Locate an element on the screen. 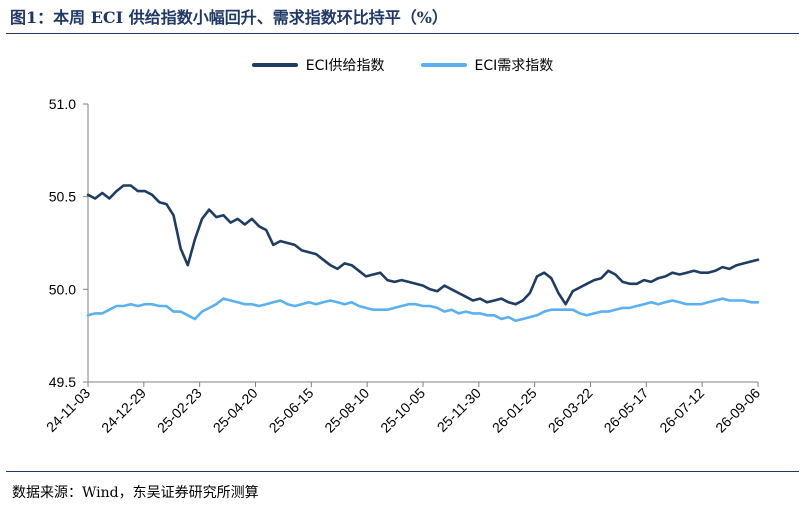 This screenshot has width=805, height=507. y-tick-label: 51.0 is located at coordinates (62, 104).